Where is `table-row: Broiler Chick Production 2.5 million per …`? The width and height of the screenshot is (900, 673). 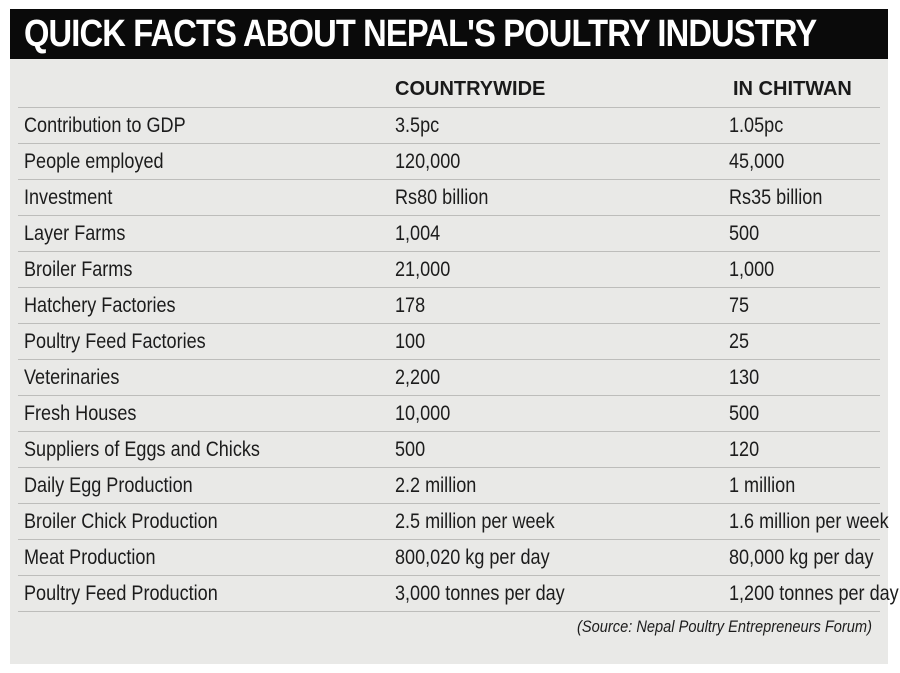
table-row: Broiler Chick Production 2.5 million per … is located at coordinates (453, 522).